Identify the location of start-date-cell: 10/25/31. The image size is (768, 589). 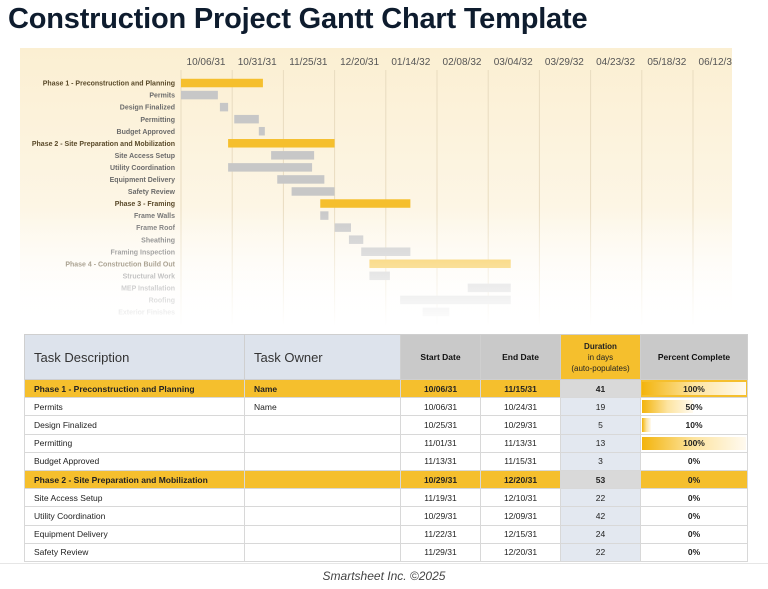
(440, 425).